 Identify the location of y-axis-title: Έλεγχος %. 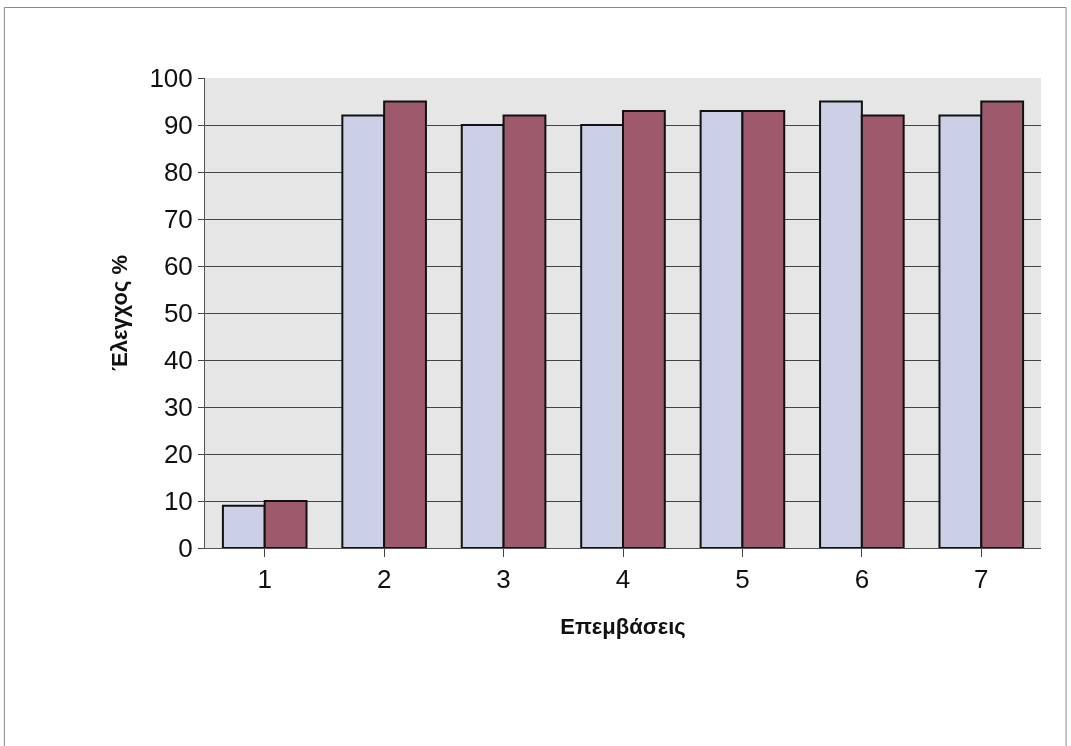
(120, 313).